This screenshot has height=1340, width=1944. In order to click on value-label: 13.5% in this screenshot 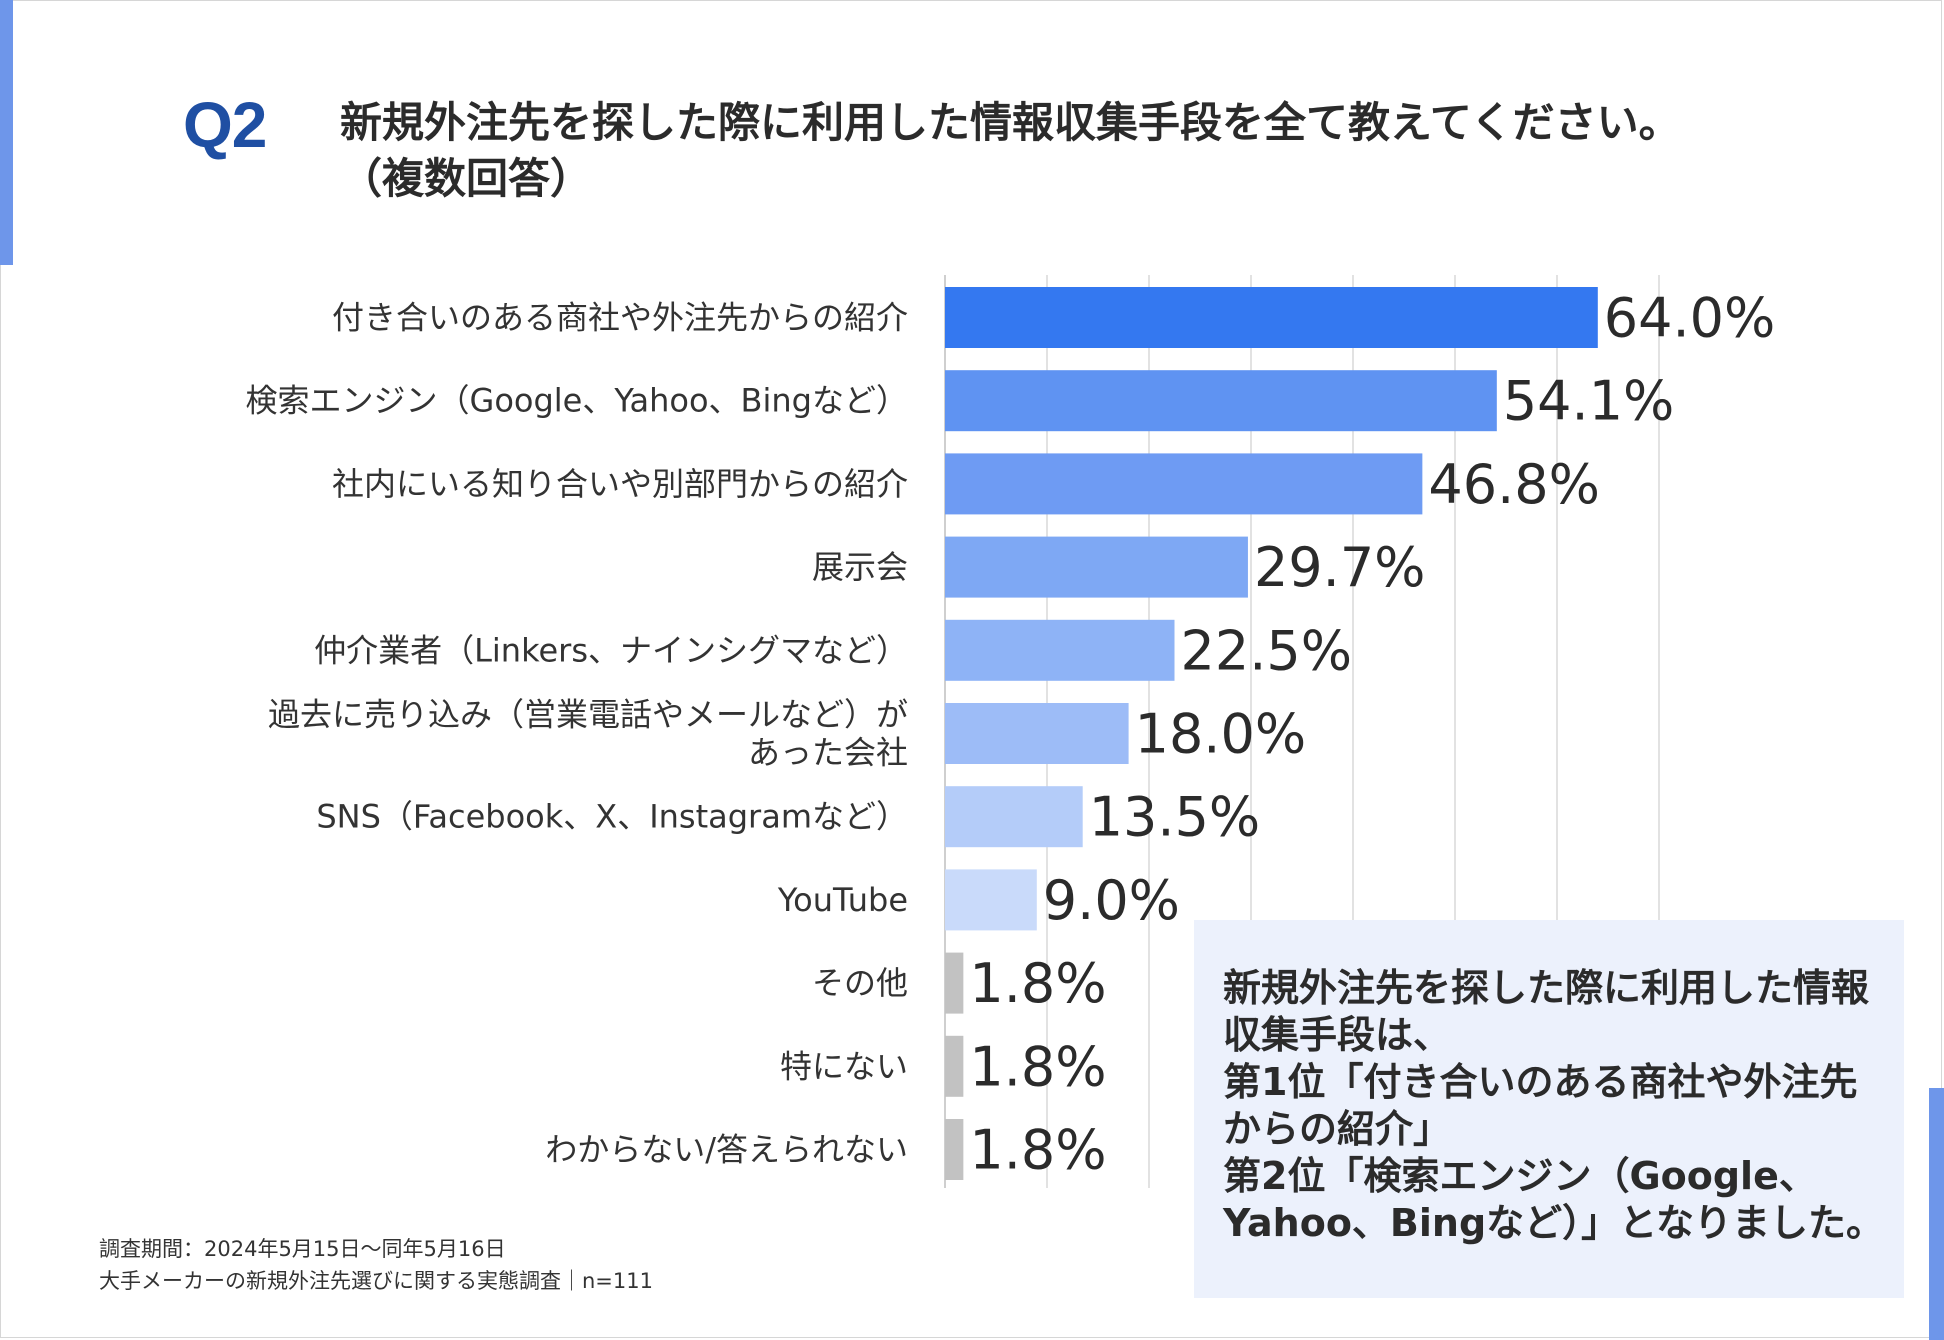, I will do `click(1175, 817)`.